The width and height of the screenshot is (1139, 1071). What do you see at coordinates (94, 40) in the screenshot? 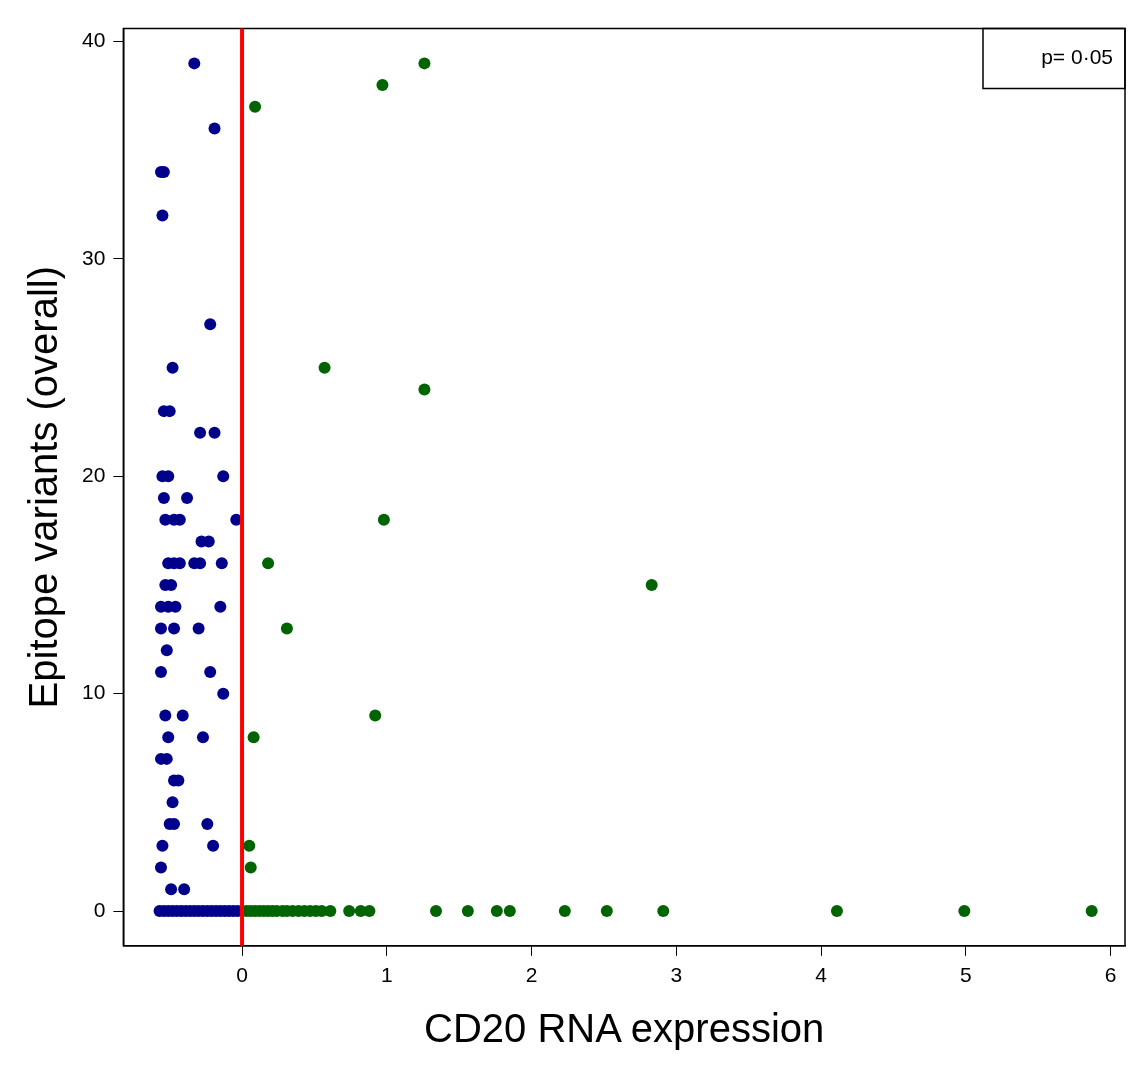
I see `y-tick-label: 40` at bounding box center [94, 40].